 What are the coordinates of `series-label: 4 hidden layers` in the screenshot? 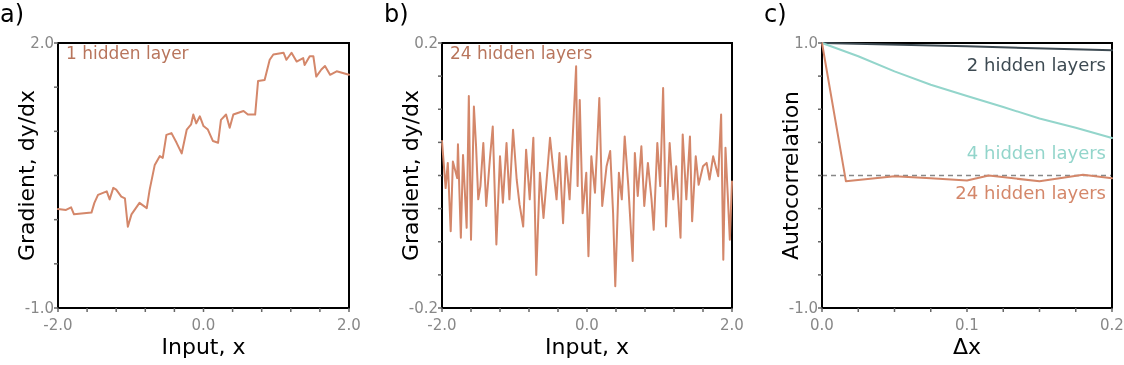 It's located at (1036, 152).